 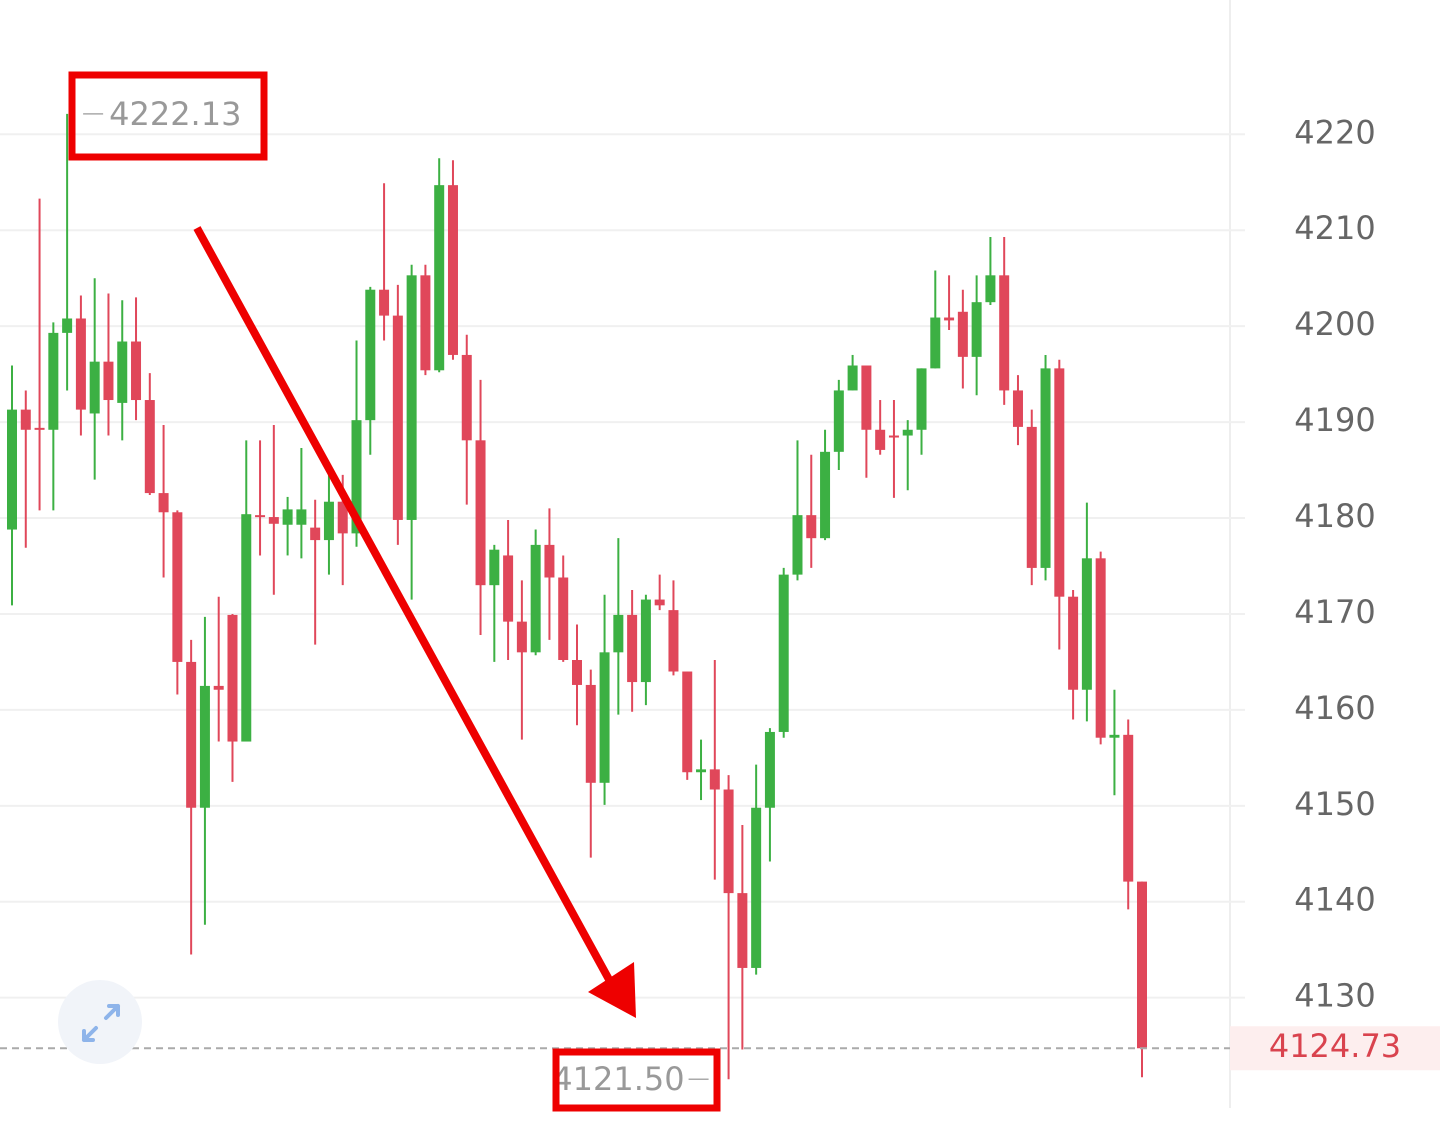 I want to click on expand-button, so click(x=100, y=1022).